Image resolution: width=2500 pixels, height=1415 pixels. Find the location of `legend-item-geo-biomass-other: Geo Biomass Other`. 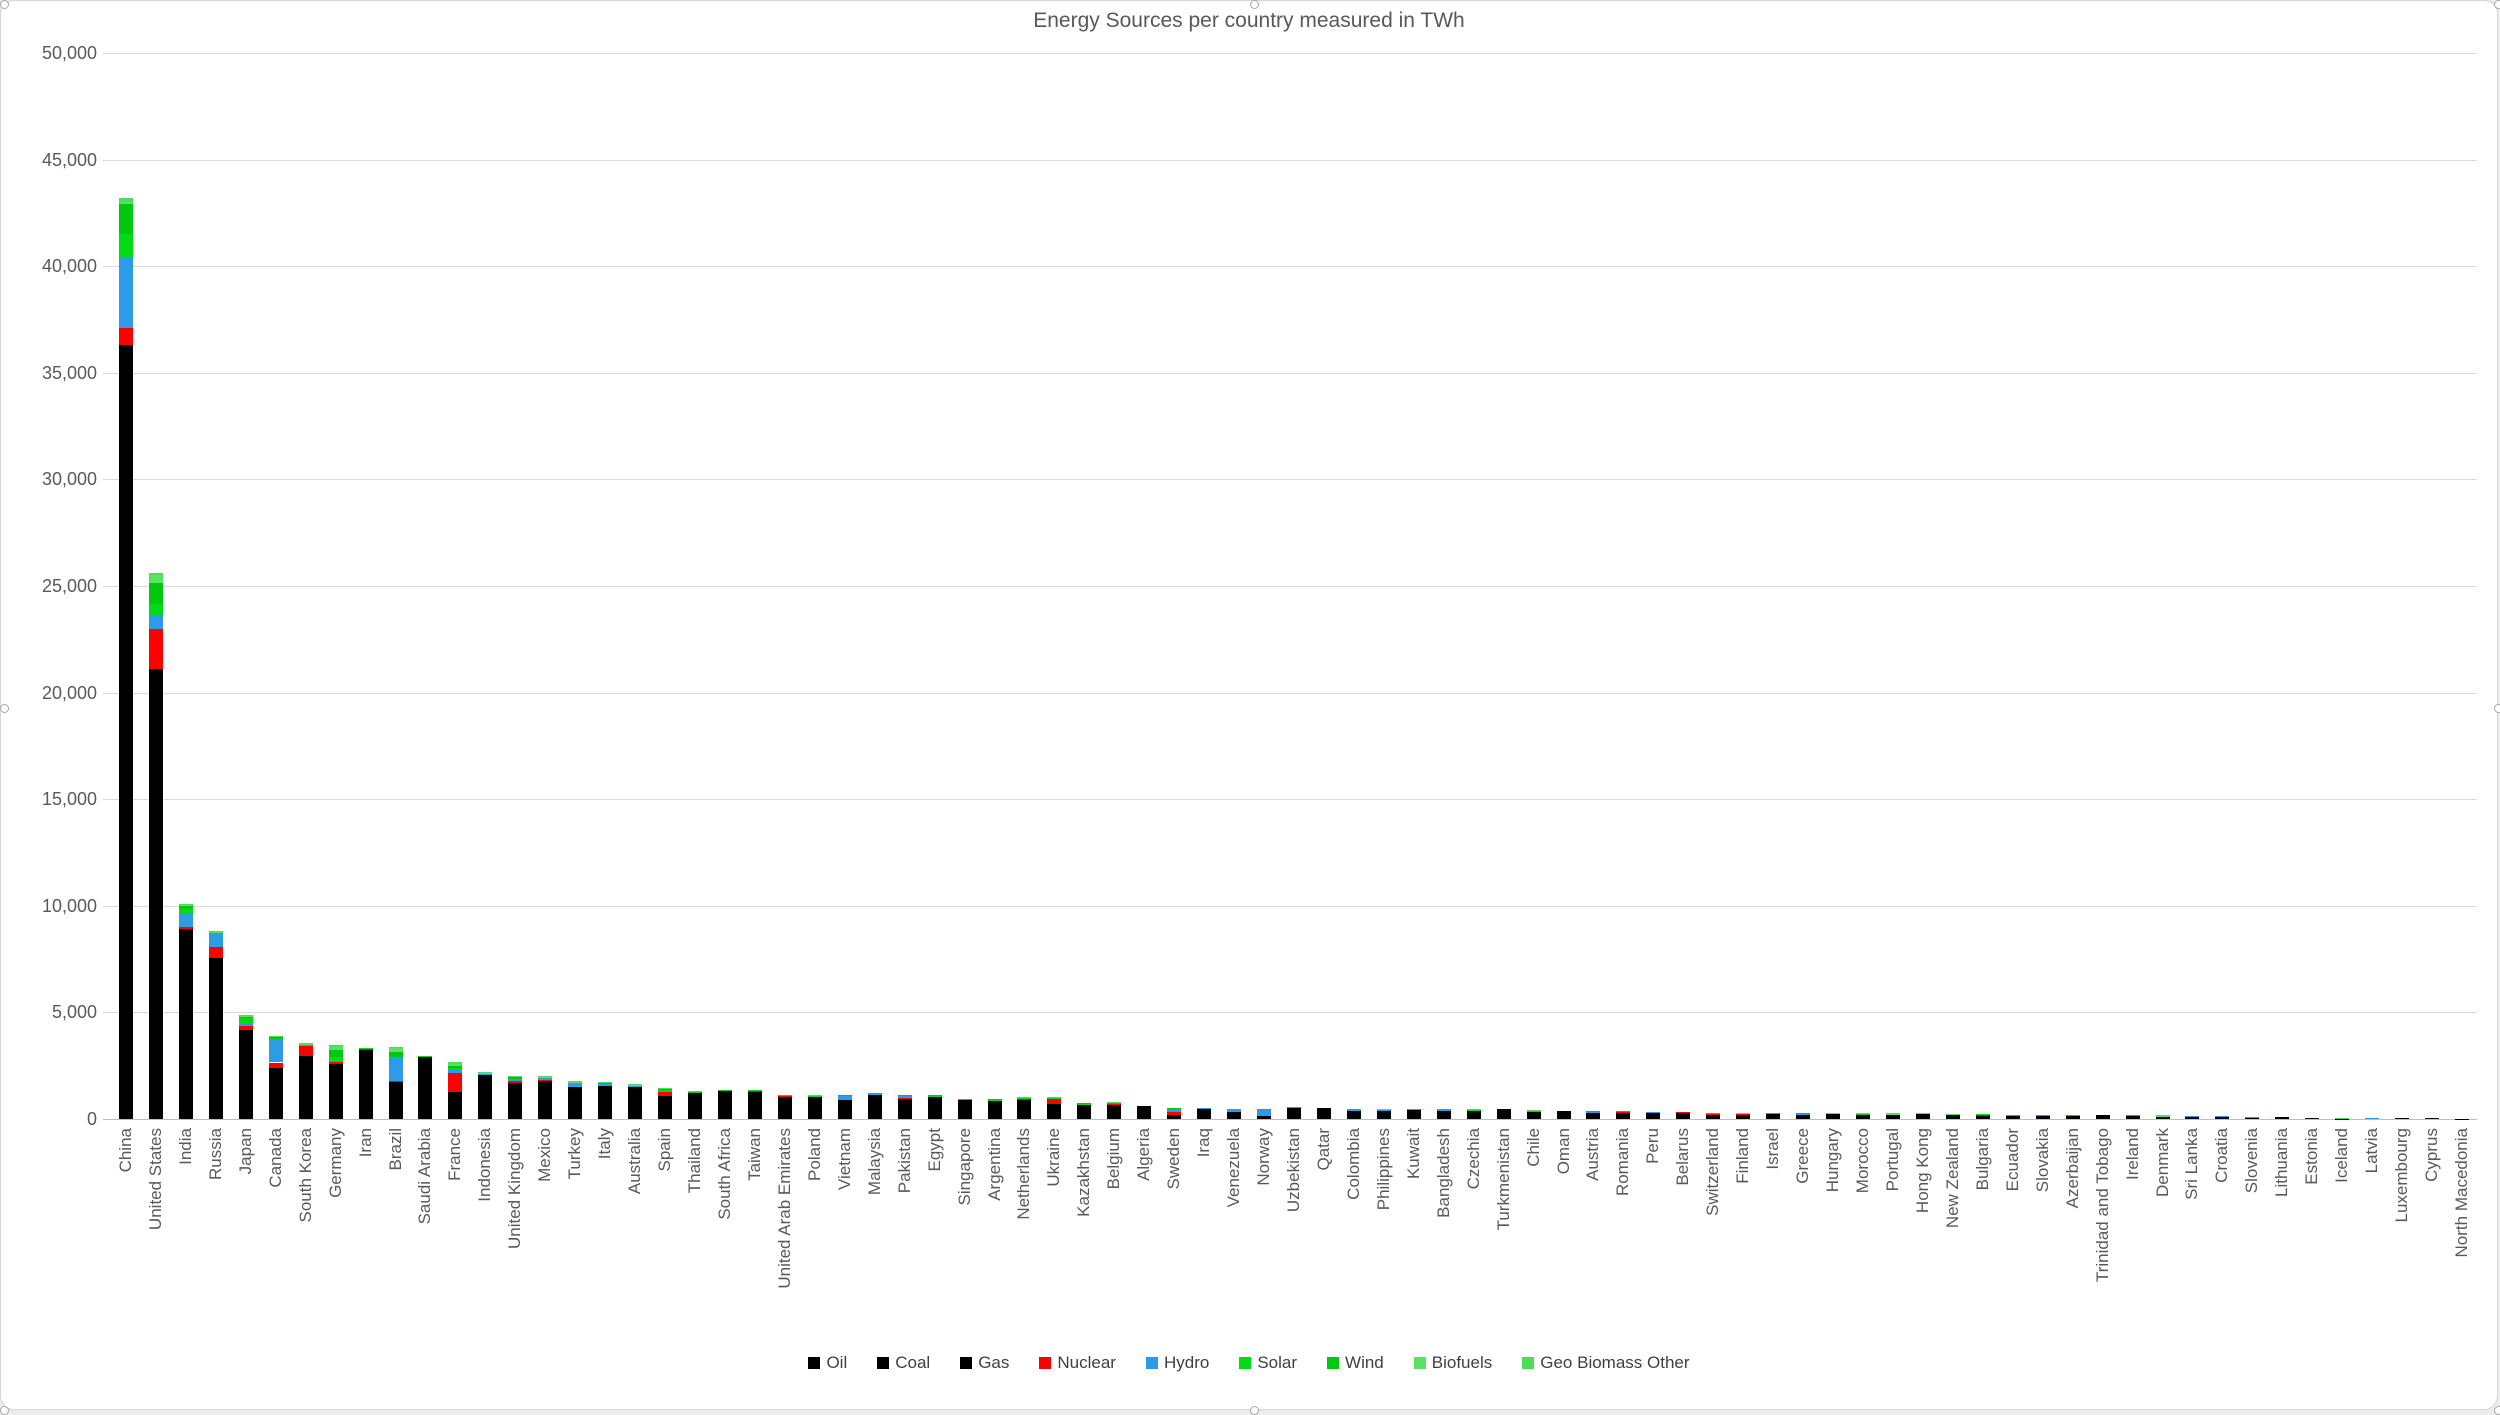

legend-item-geo-biomass-other: Geo Biomass Other is located at coordinates (1605, 1363).